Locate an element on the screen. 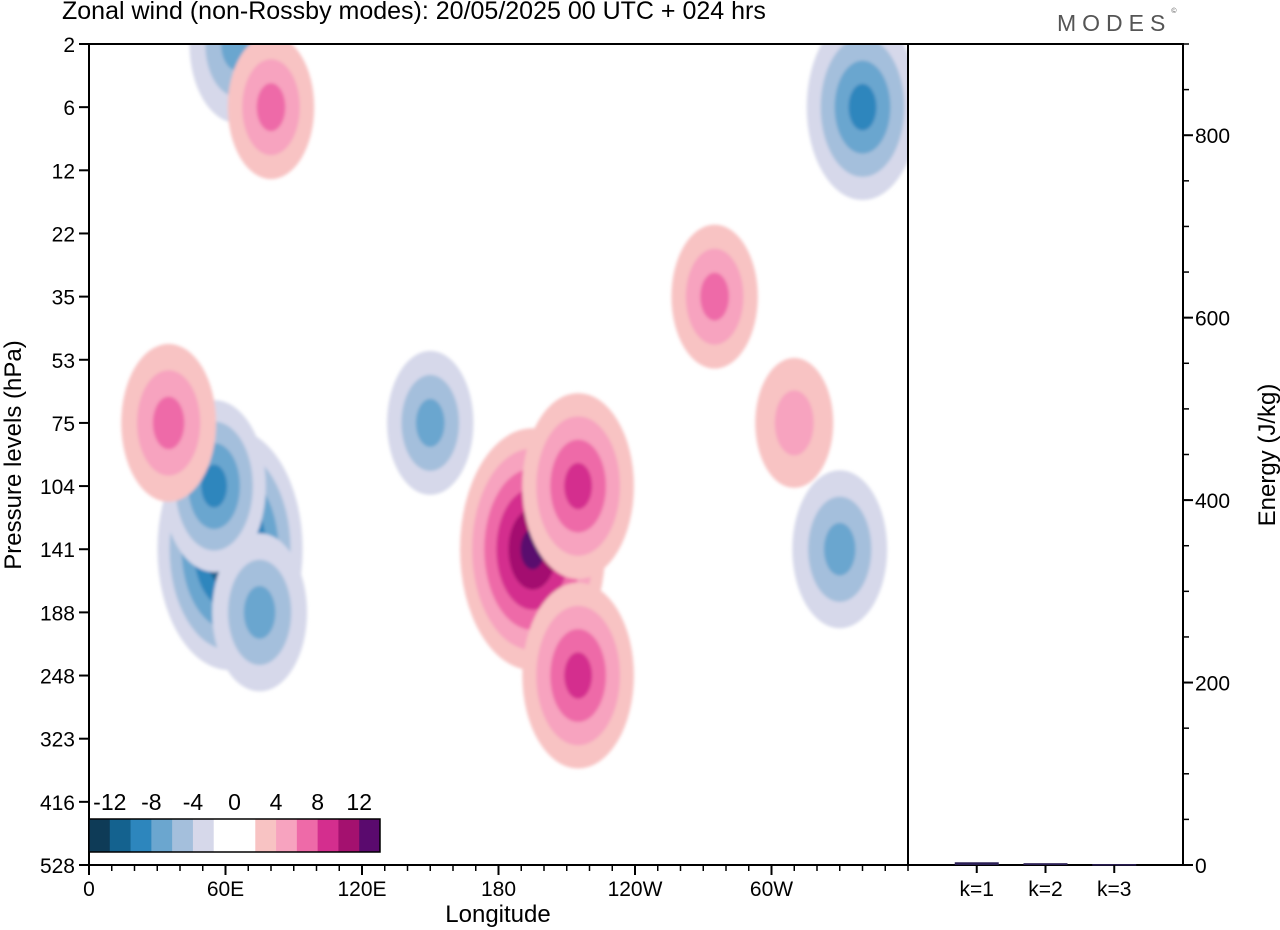  energy-bars: k=1 k=2 k=3 is located at coordinates (1045, 881).